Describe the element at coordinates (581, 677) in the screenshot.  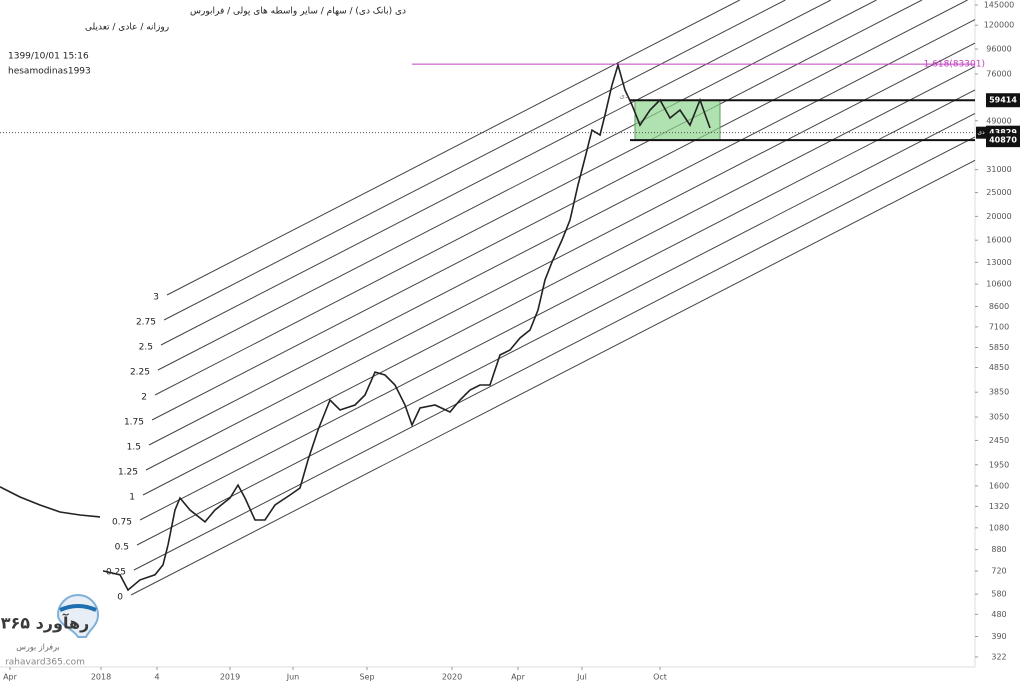
I see `x-tick-label: Jul` at that location.